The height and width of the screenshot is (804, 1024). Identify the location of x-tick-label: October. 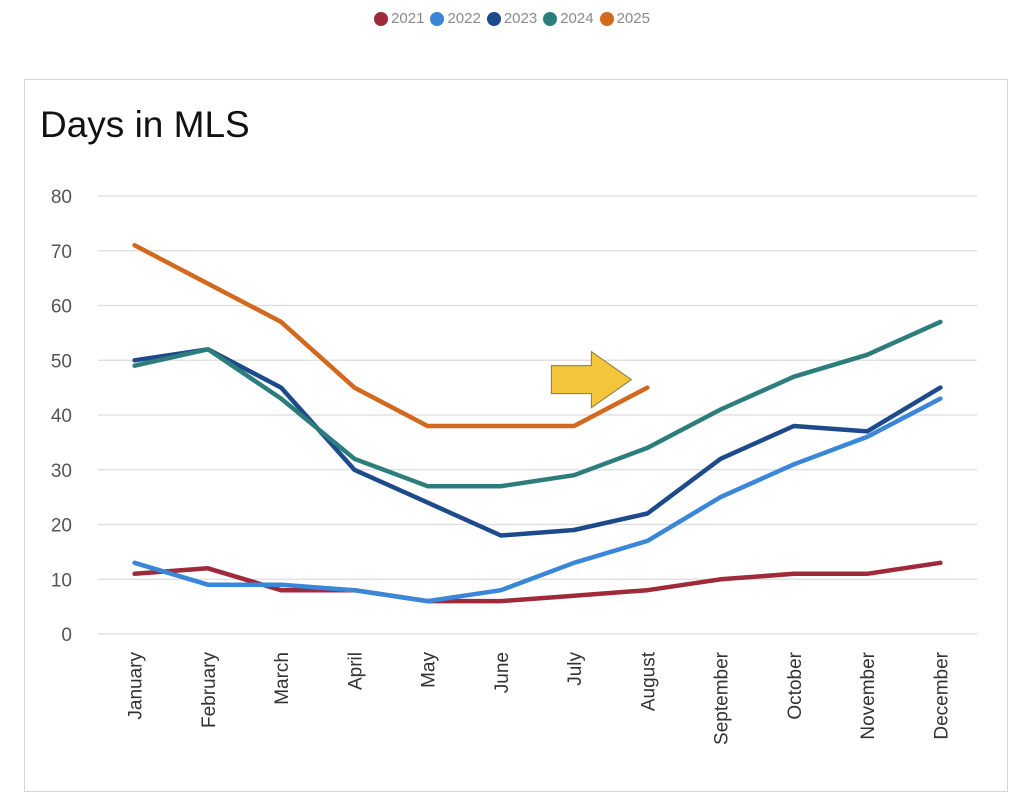
(795, 685).